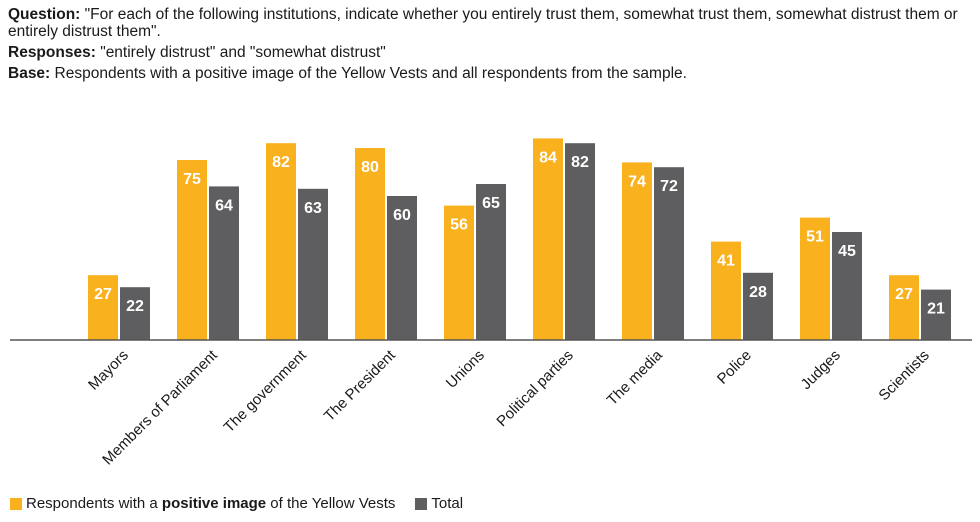  What do you see at coordinates (108, 370) in the screenshot?
I see `x-tick-label: Mayors` at bounding box center [108, 370].